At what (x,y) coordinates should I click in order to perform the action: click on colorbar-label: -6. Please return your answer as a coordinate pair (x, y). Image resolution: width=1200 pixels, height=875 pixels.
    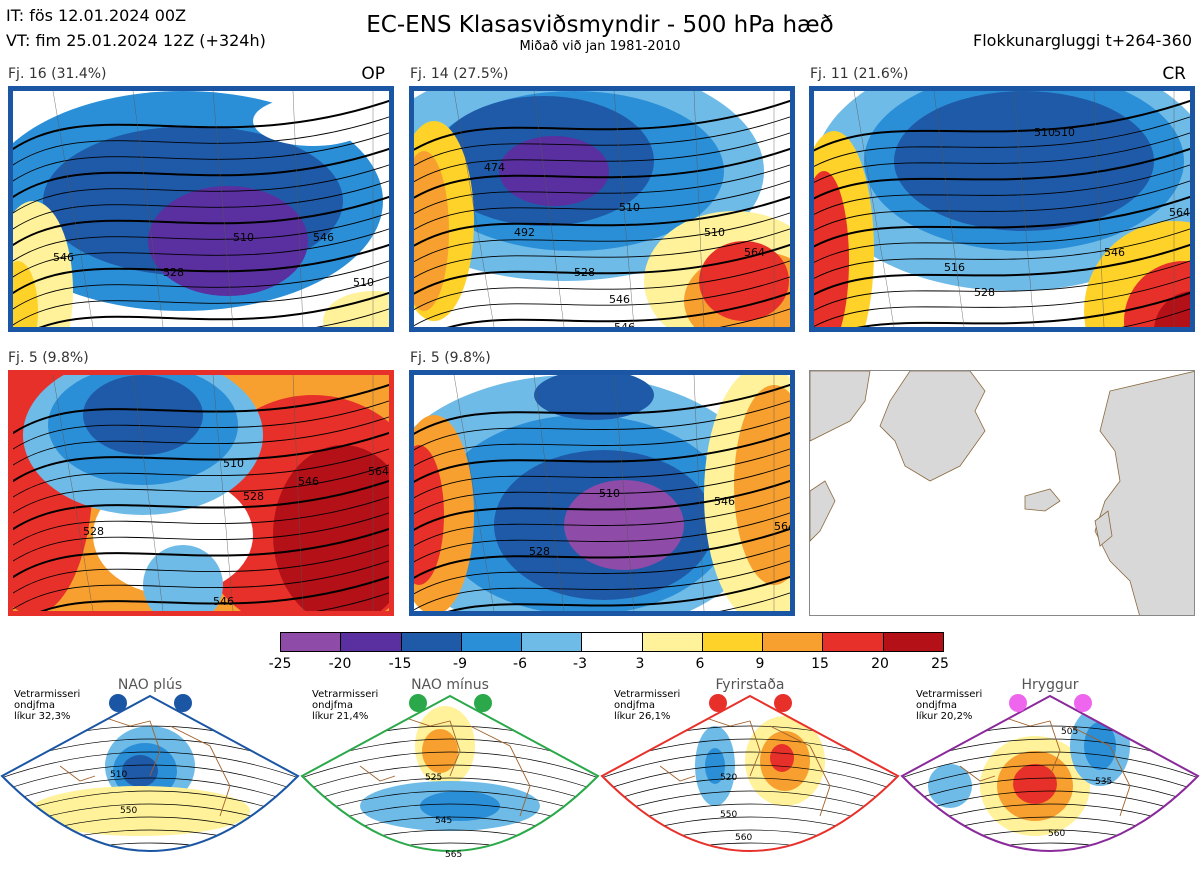
    Looking at the image, I should click on (520, 664).